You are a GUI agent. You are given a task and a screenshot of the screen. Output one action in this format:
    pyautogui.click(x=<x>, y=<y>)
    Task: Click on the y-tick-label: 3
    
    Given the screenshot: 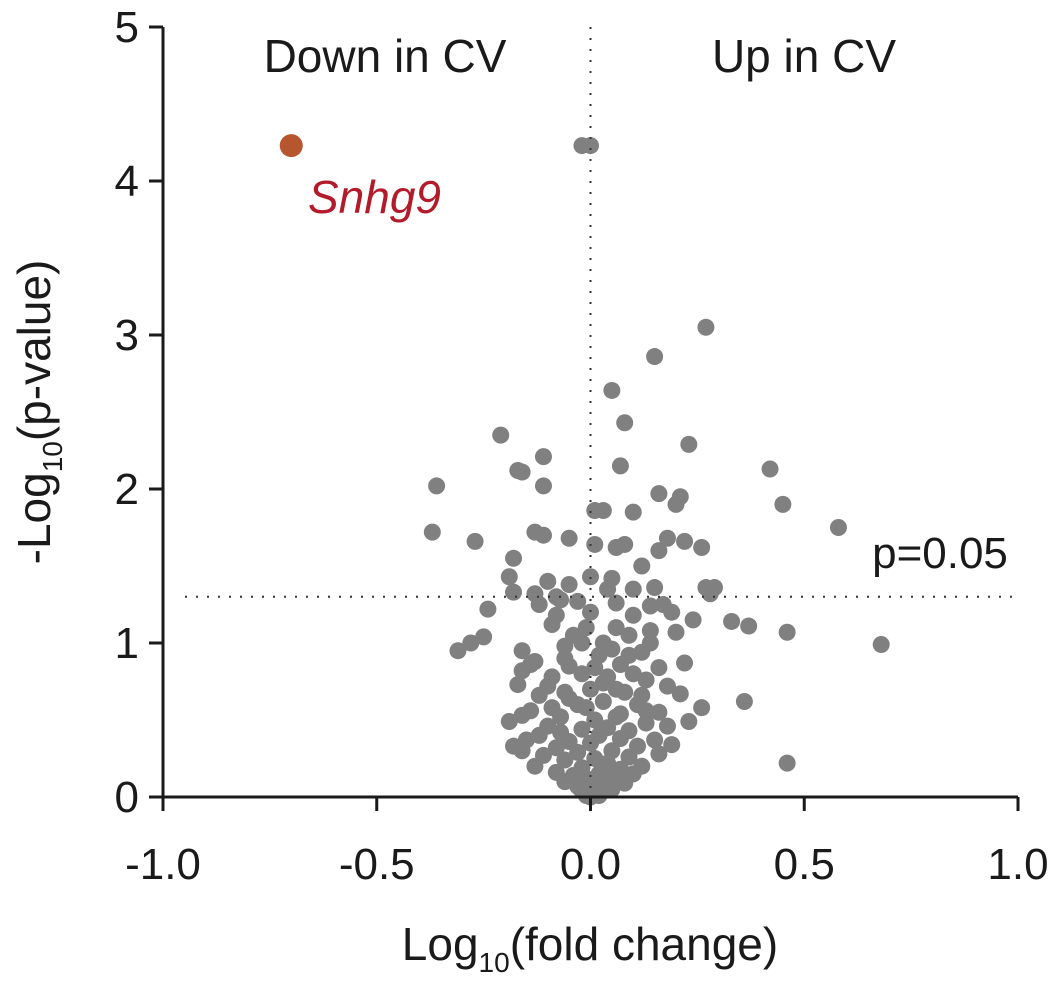 What is the action you would take?
    pyautogui.click(x=127, y=335)
    